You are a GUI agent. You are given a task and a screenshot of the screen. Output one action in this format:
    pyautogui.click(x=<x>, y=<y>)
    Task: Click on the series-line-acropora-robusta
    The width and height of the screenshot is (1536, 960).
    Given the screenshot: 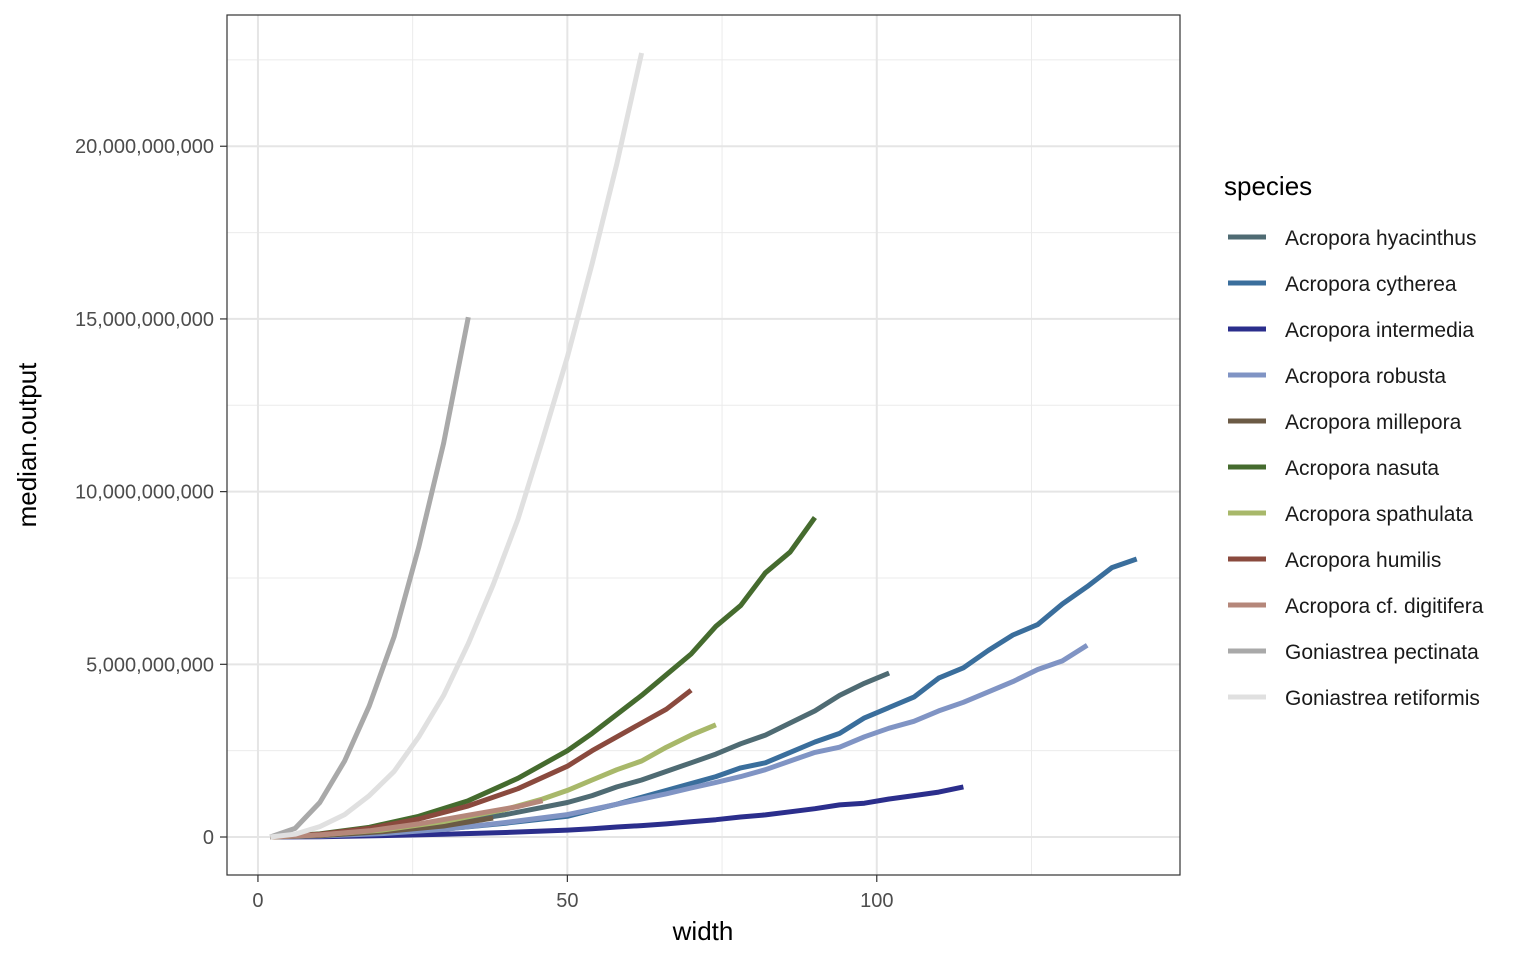 What is the action you would take?
    pyautogui.click(x=679, y=741)
    